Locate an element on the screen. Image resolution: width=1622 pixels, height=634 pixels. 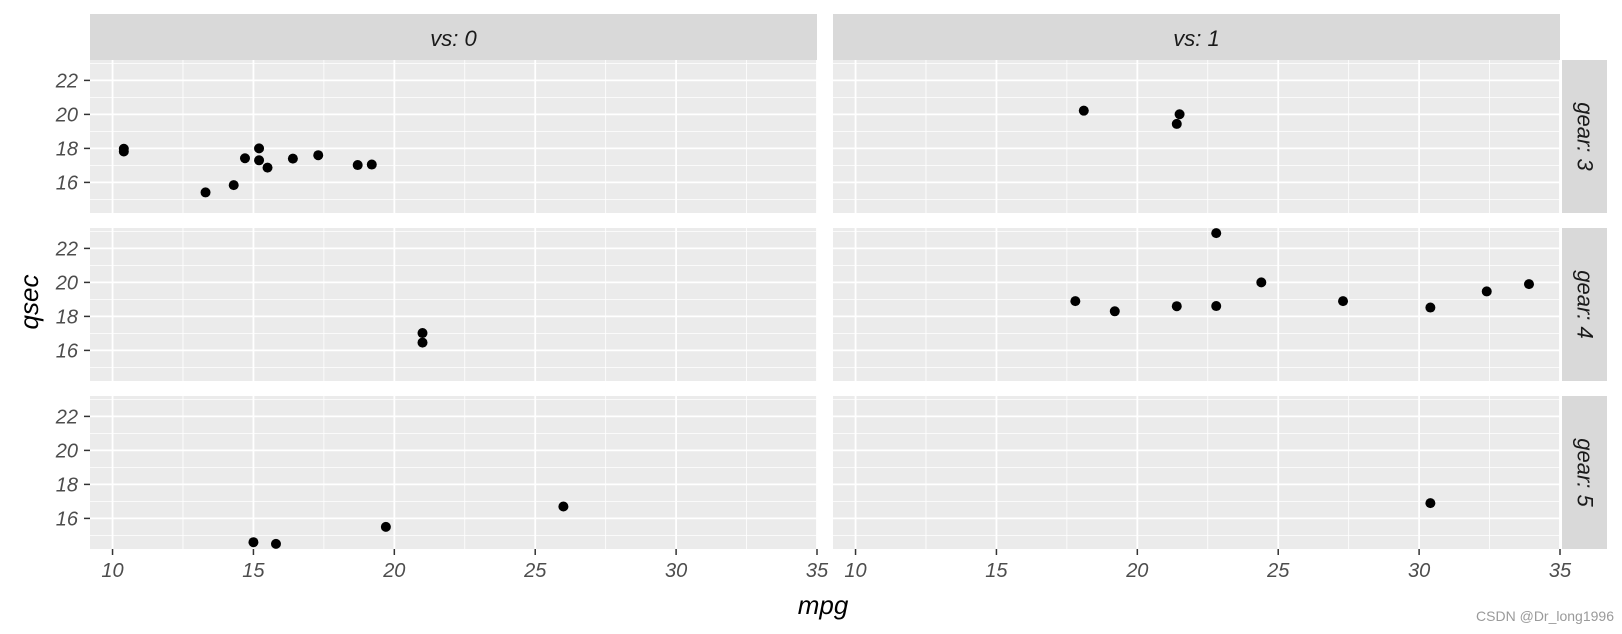
row-strip-label: gear: 4 is located at coordinates (1585, 304).